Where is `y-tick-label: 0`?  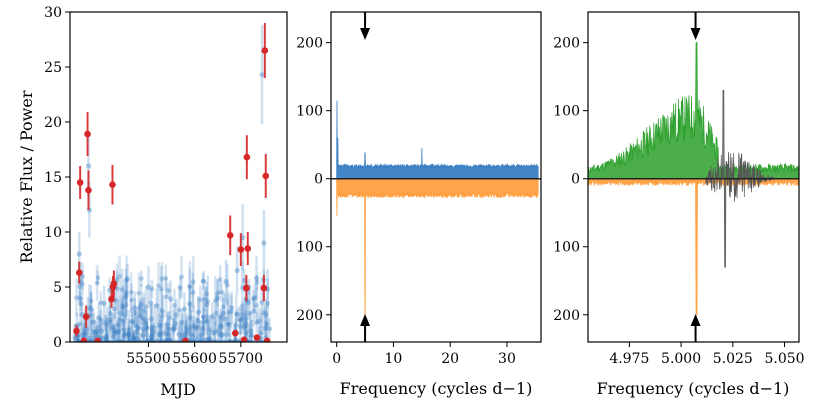
y-tick-label: 0 is located at coordinates (575, 180).